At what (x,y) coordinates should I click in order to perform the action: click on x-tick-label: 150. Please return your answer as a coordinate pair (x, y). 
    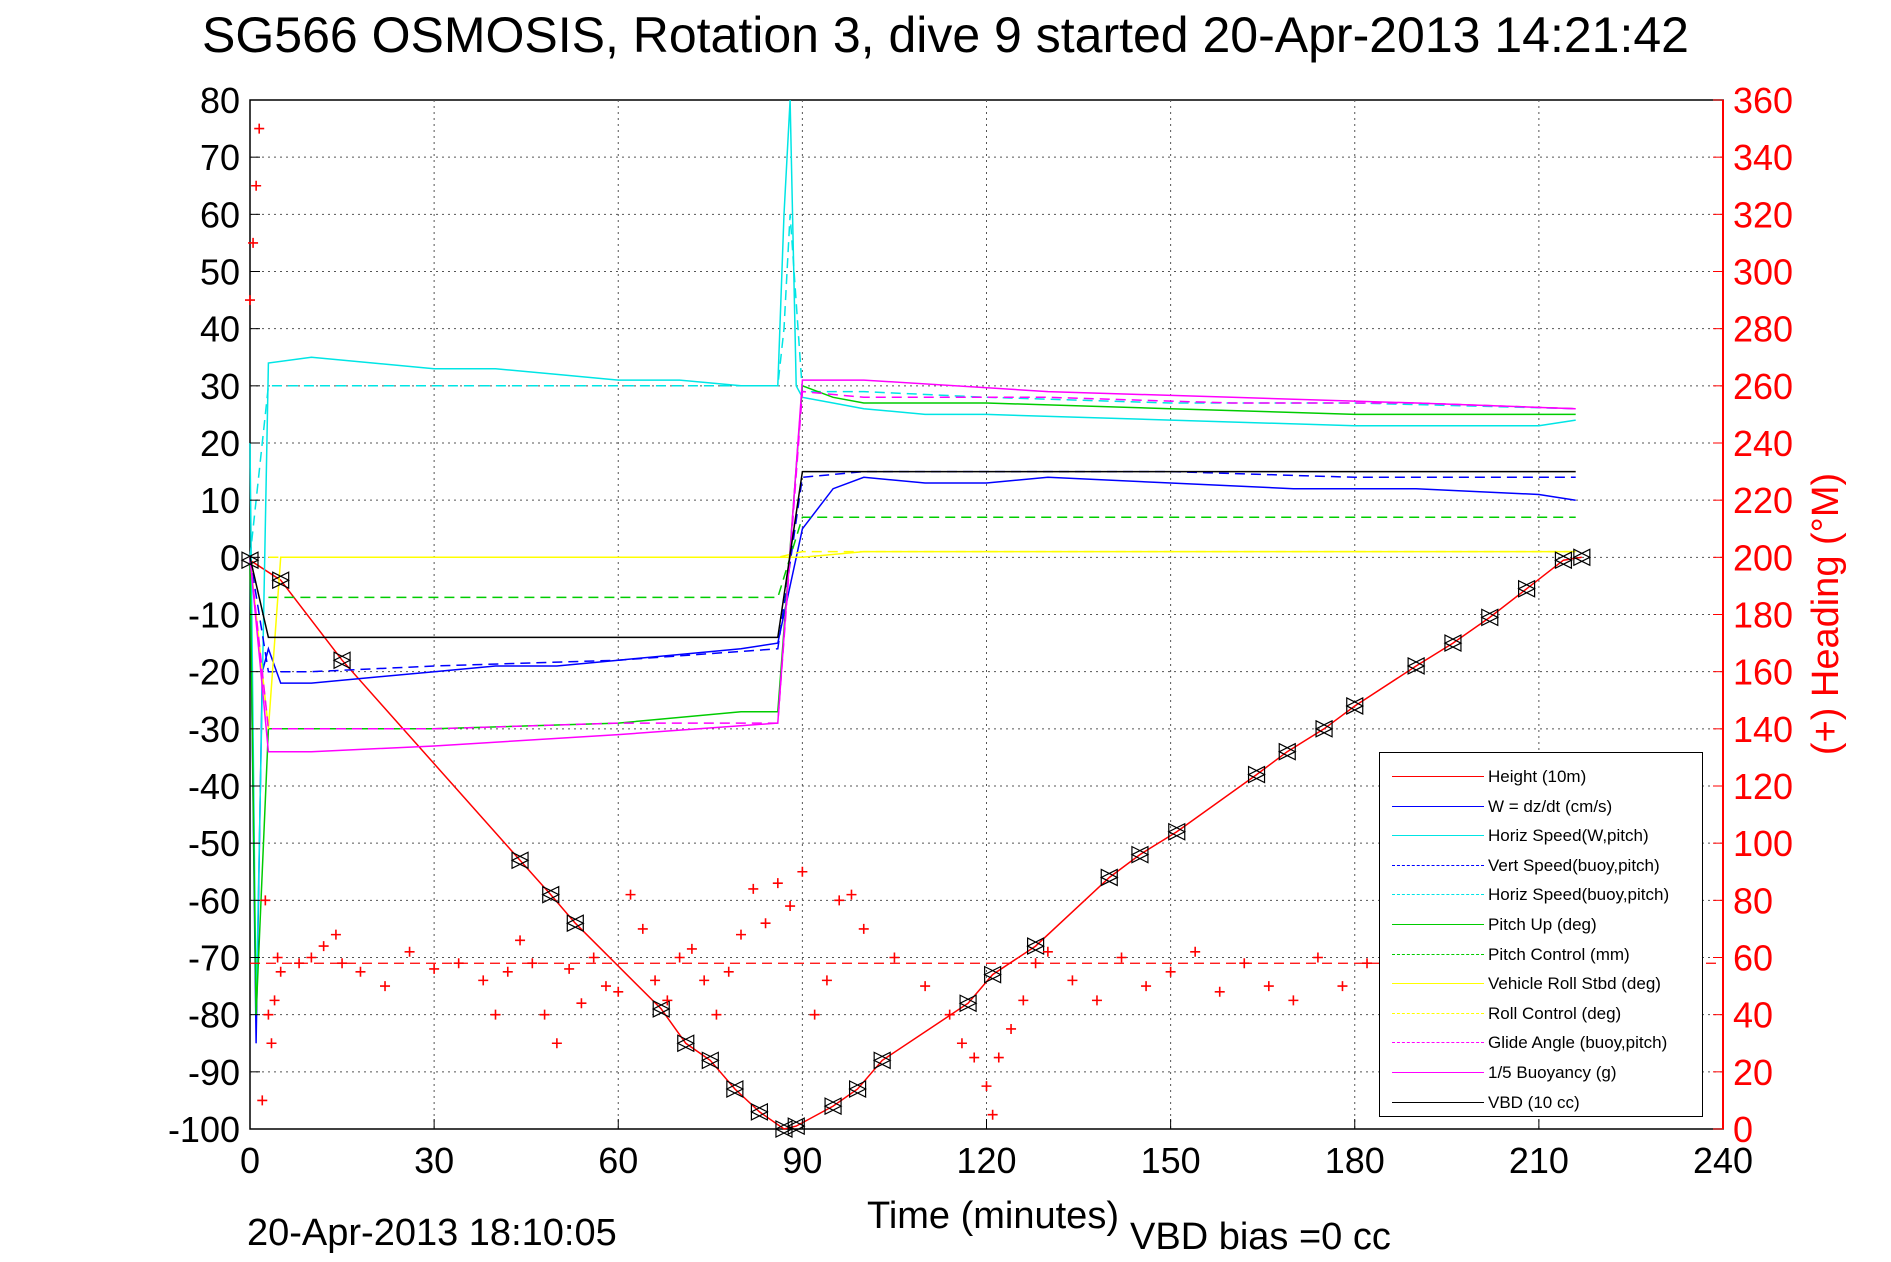
    Looking at the image, I should click on (1171, 1160).